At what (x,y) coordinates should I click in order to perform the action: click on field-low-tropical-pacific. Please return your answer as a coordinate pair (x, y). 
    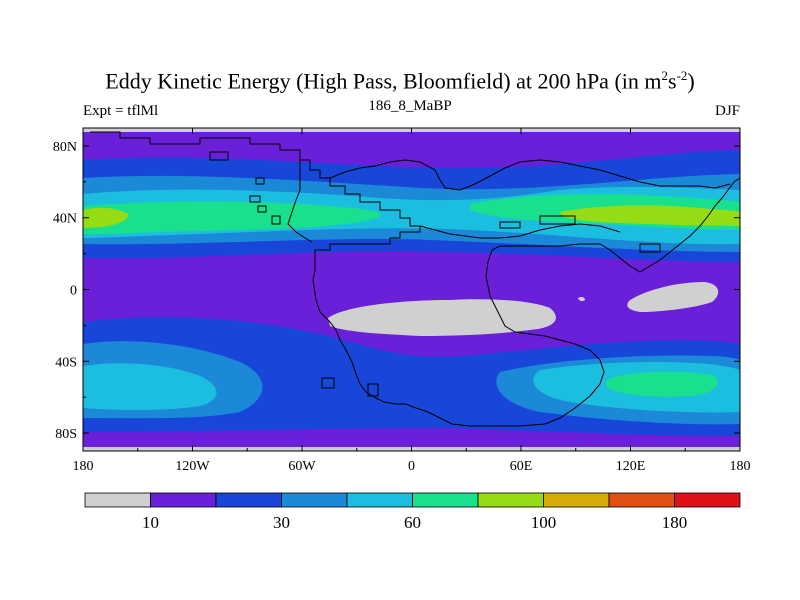
    Looking at the image, I should click on (673, 297).